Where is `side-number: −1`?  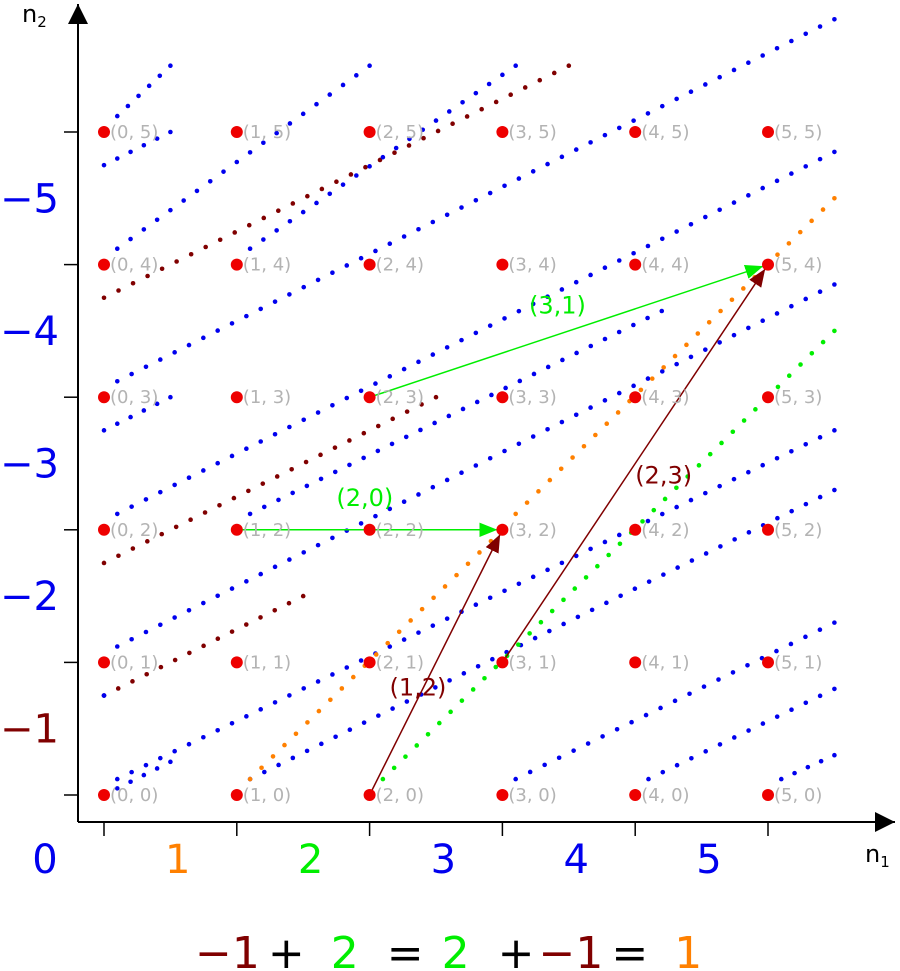
side-number: −1 is located at coordinates (29, 730).